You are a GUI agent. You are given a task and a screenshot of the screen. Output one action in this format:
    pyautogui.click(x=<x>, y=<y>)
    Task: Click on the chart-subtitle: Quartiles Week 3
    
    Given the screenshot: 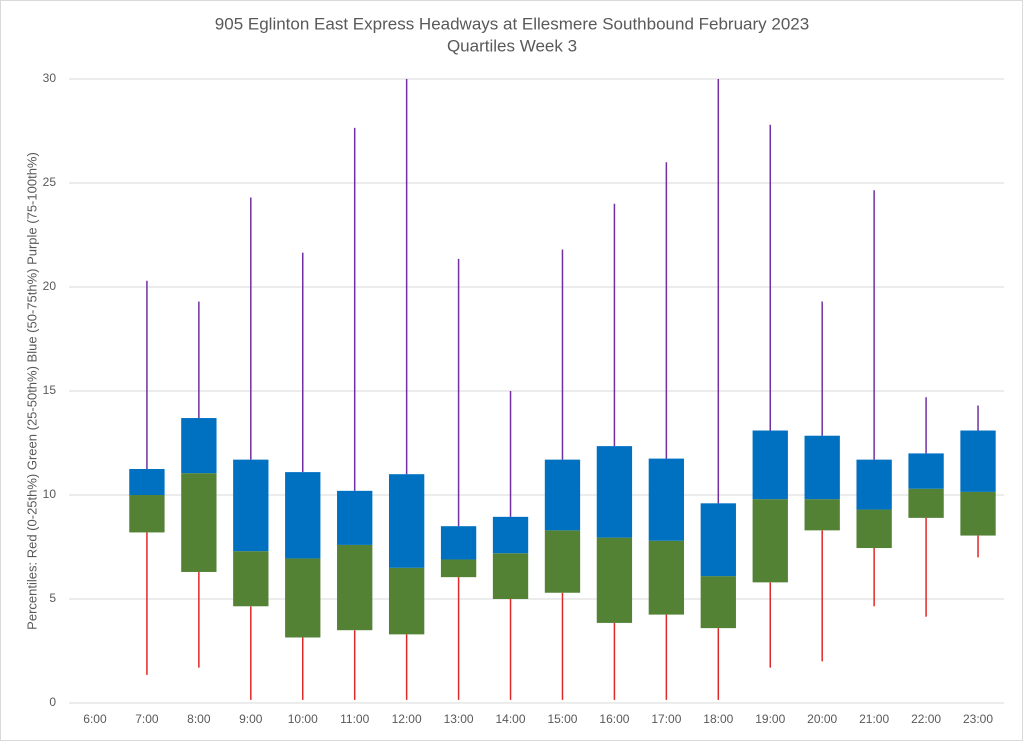 What is the action you would take?
    pyautogui.click(x=512, y=45)
    